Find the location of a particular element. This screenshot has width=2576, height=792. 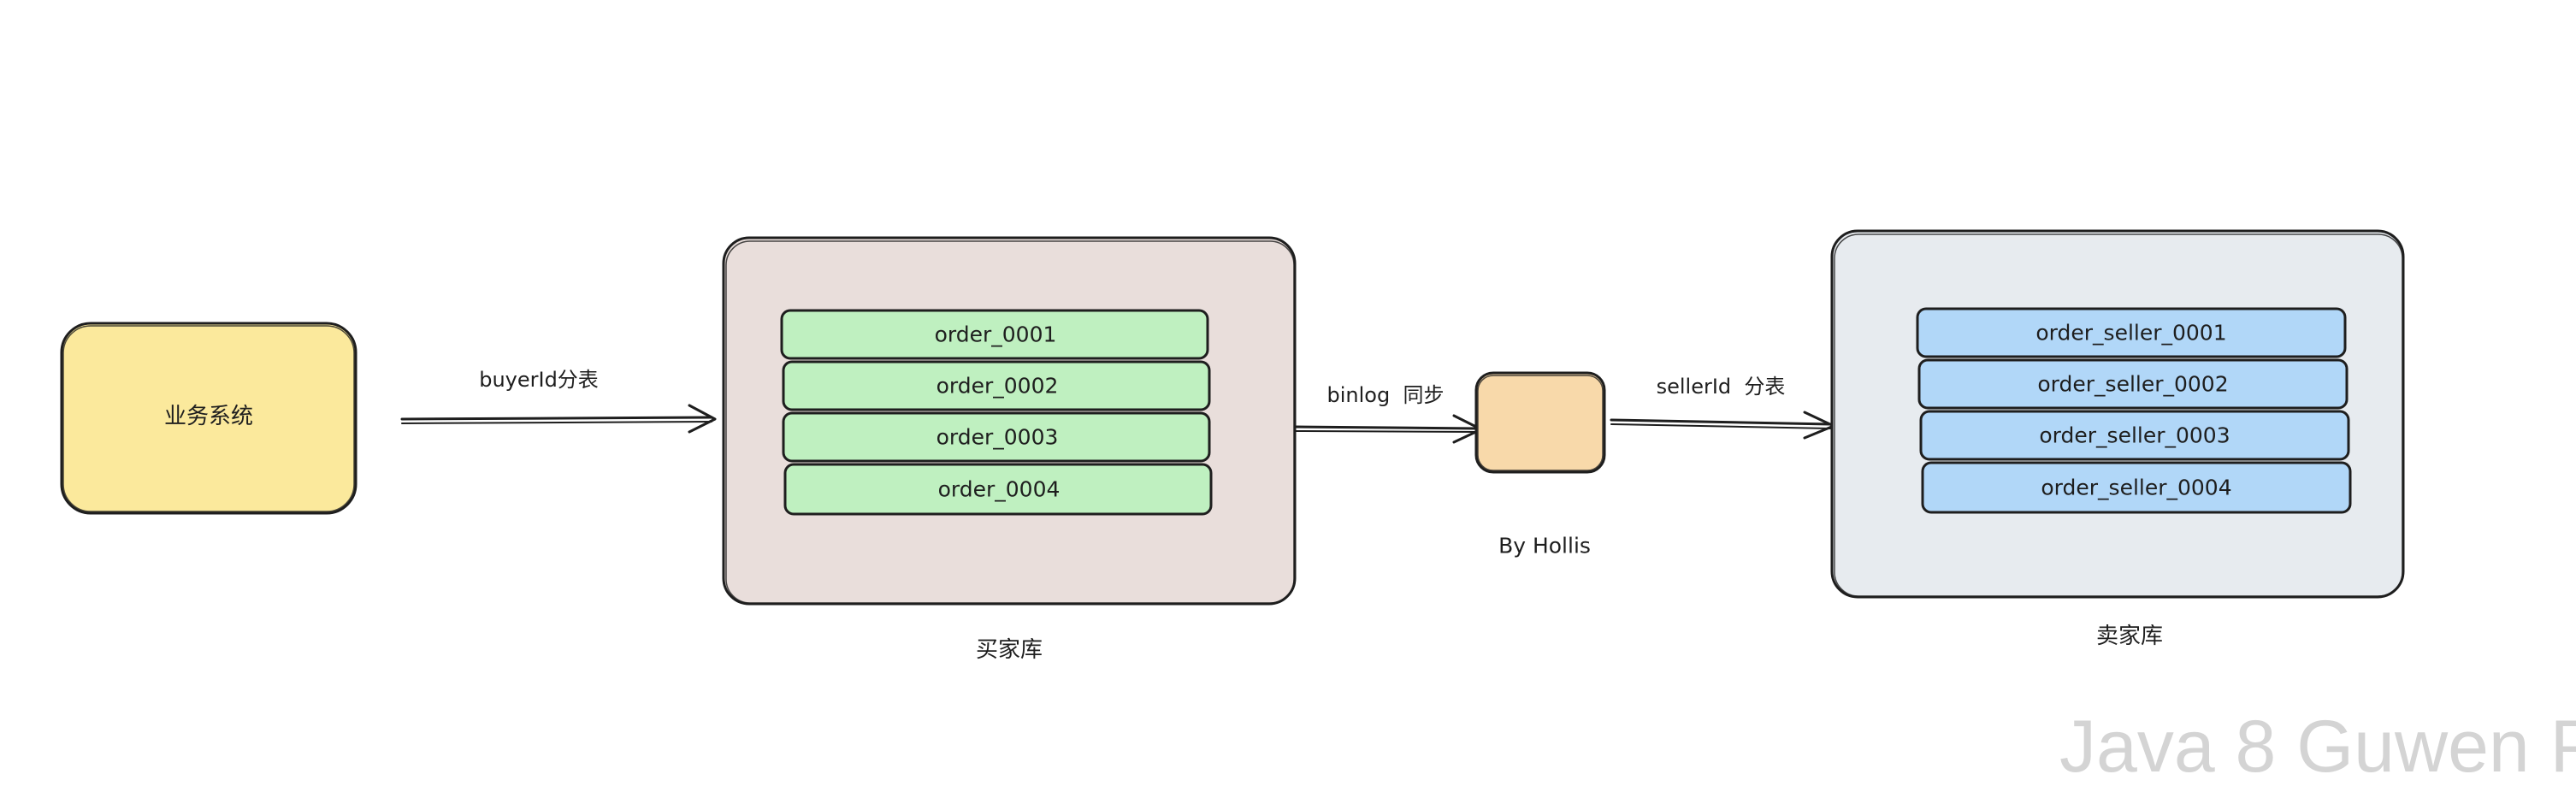

buyer-table-label: order_0002 is located at coordinates (998, 386).